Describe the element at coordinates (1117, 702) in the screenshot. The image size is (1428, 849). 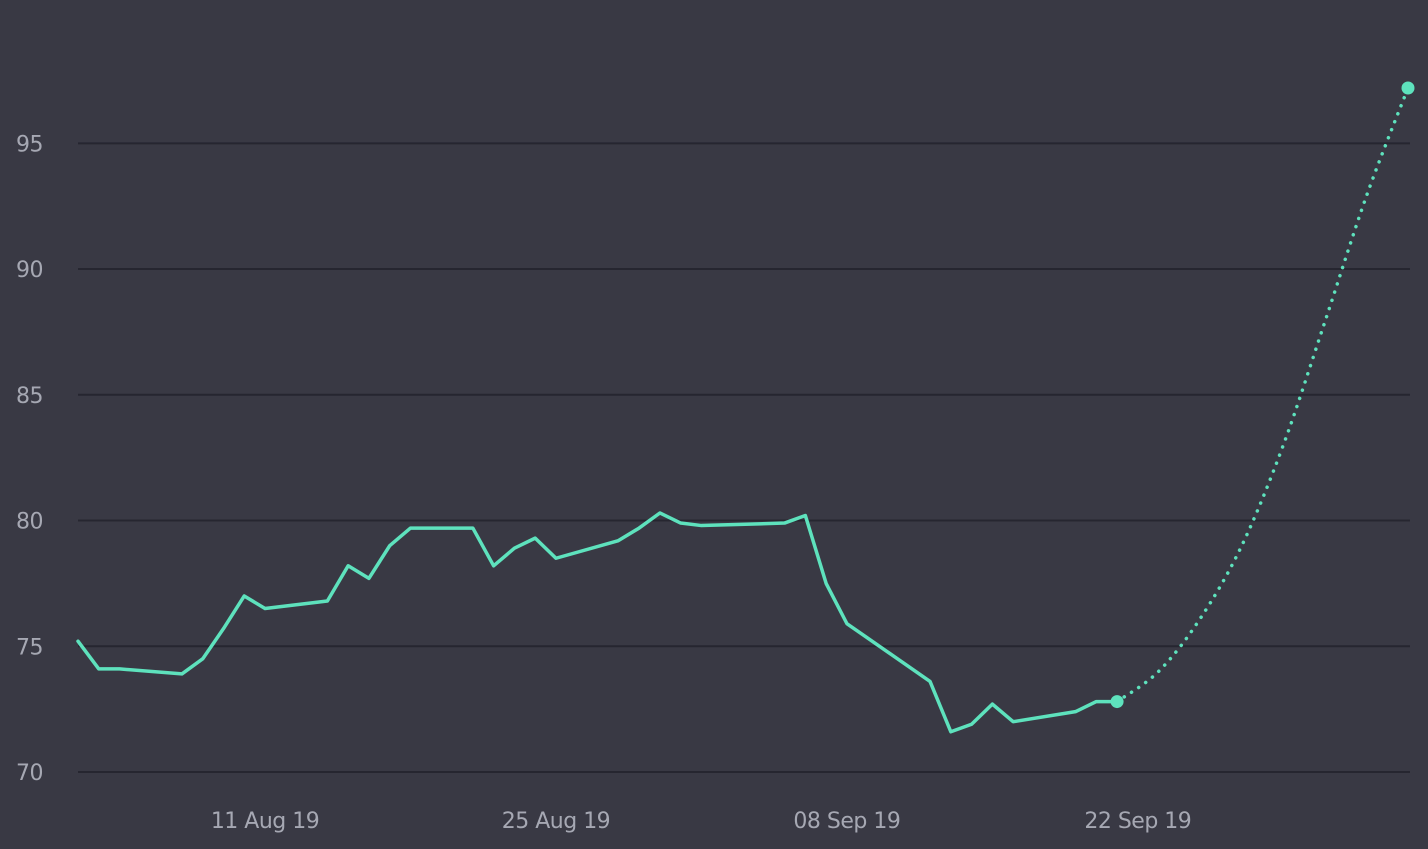
I see `last-value-point` at that location.